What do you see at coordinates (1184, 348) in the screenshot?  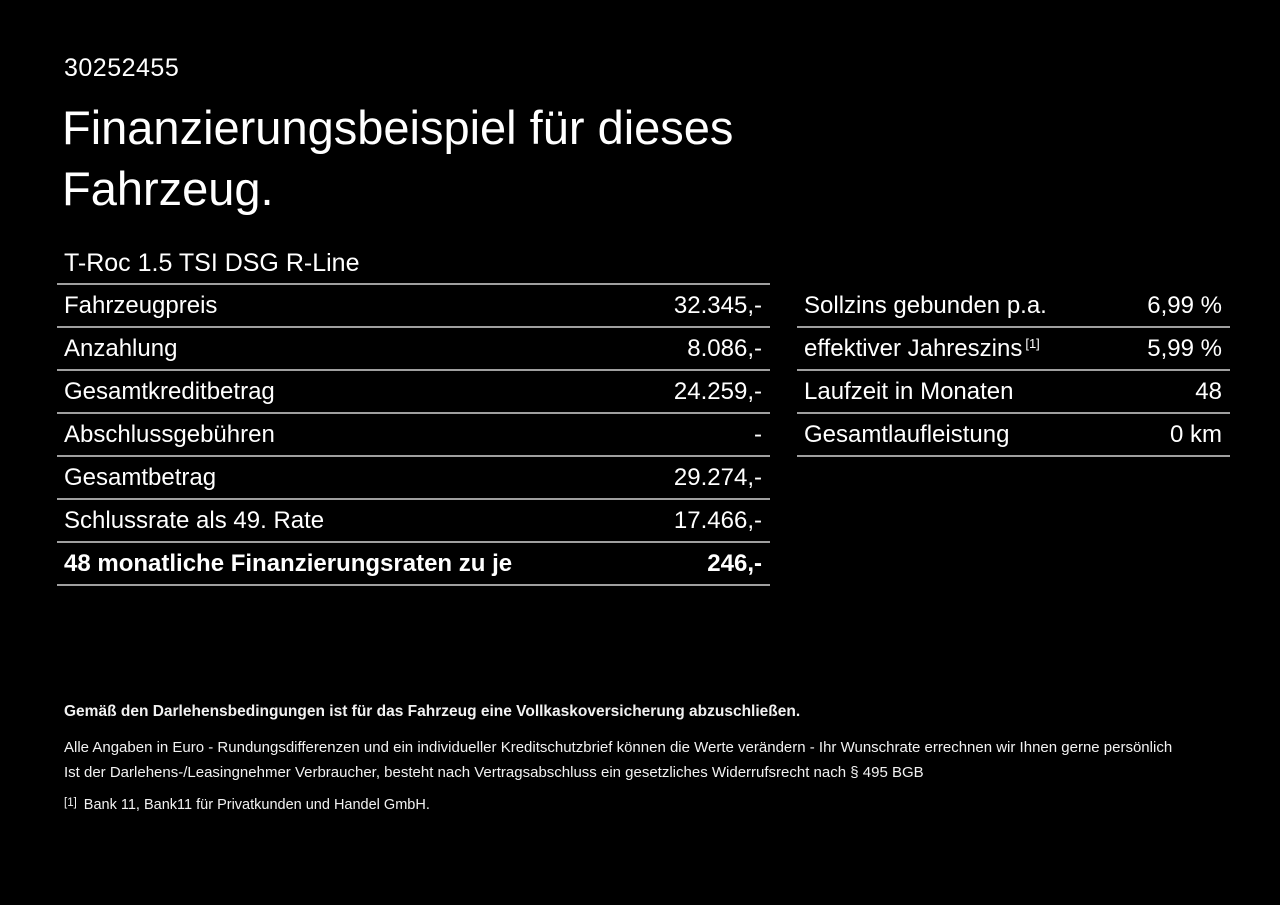 I see `row-value: 5,99 %` at bounding box center [1184, 348].